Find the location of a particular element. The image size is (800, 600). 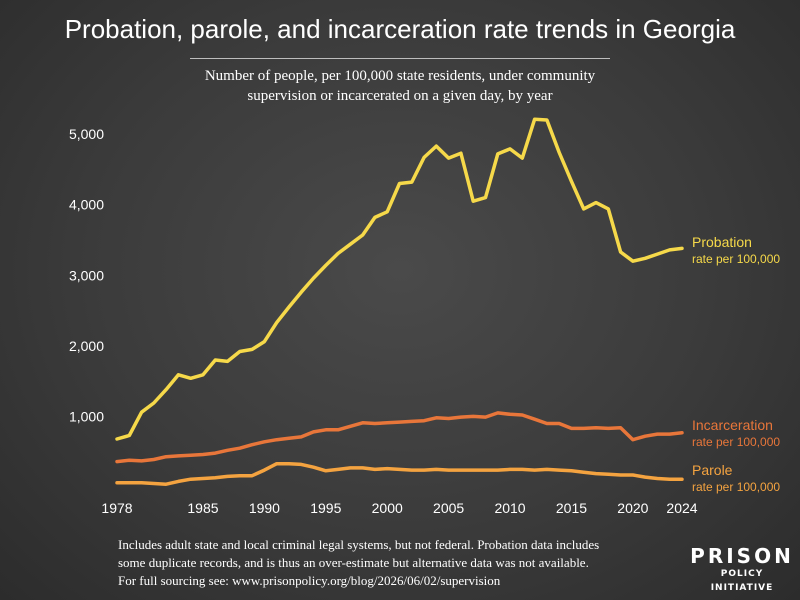

prison-policy-initiative-logo: PRISON POLICY INITIATIVE is located at coordinates (742, 570).